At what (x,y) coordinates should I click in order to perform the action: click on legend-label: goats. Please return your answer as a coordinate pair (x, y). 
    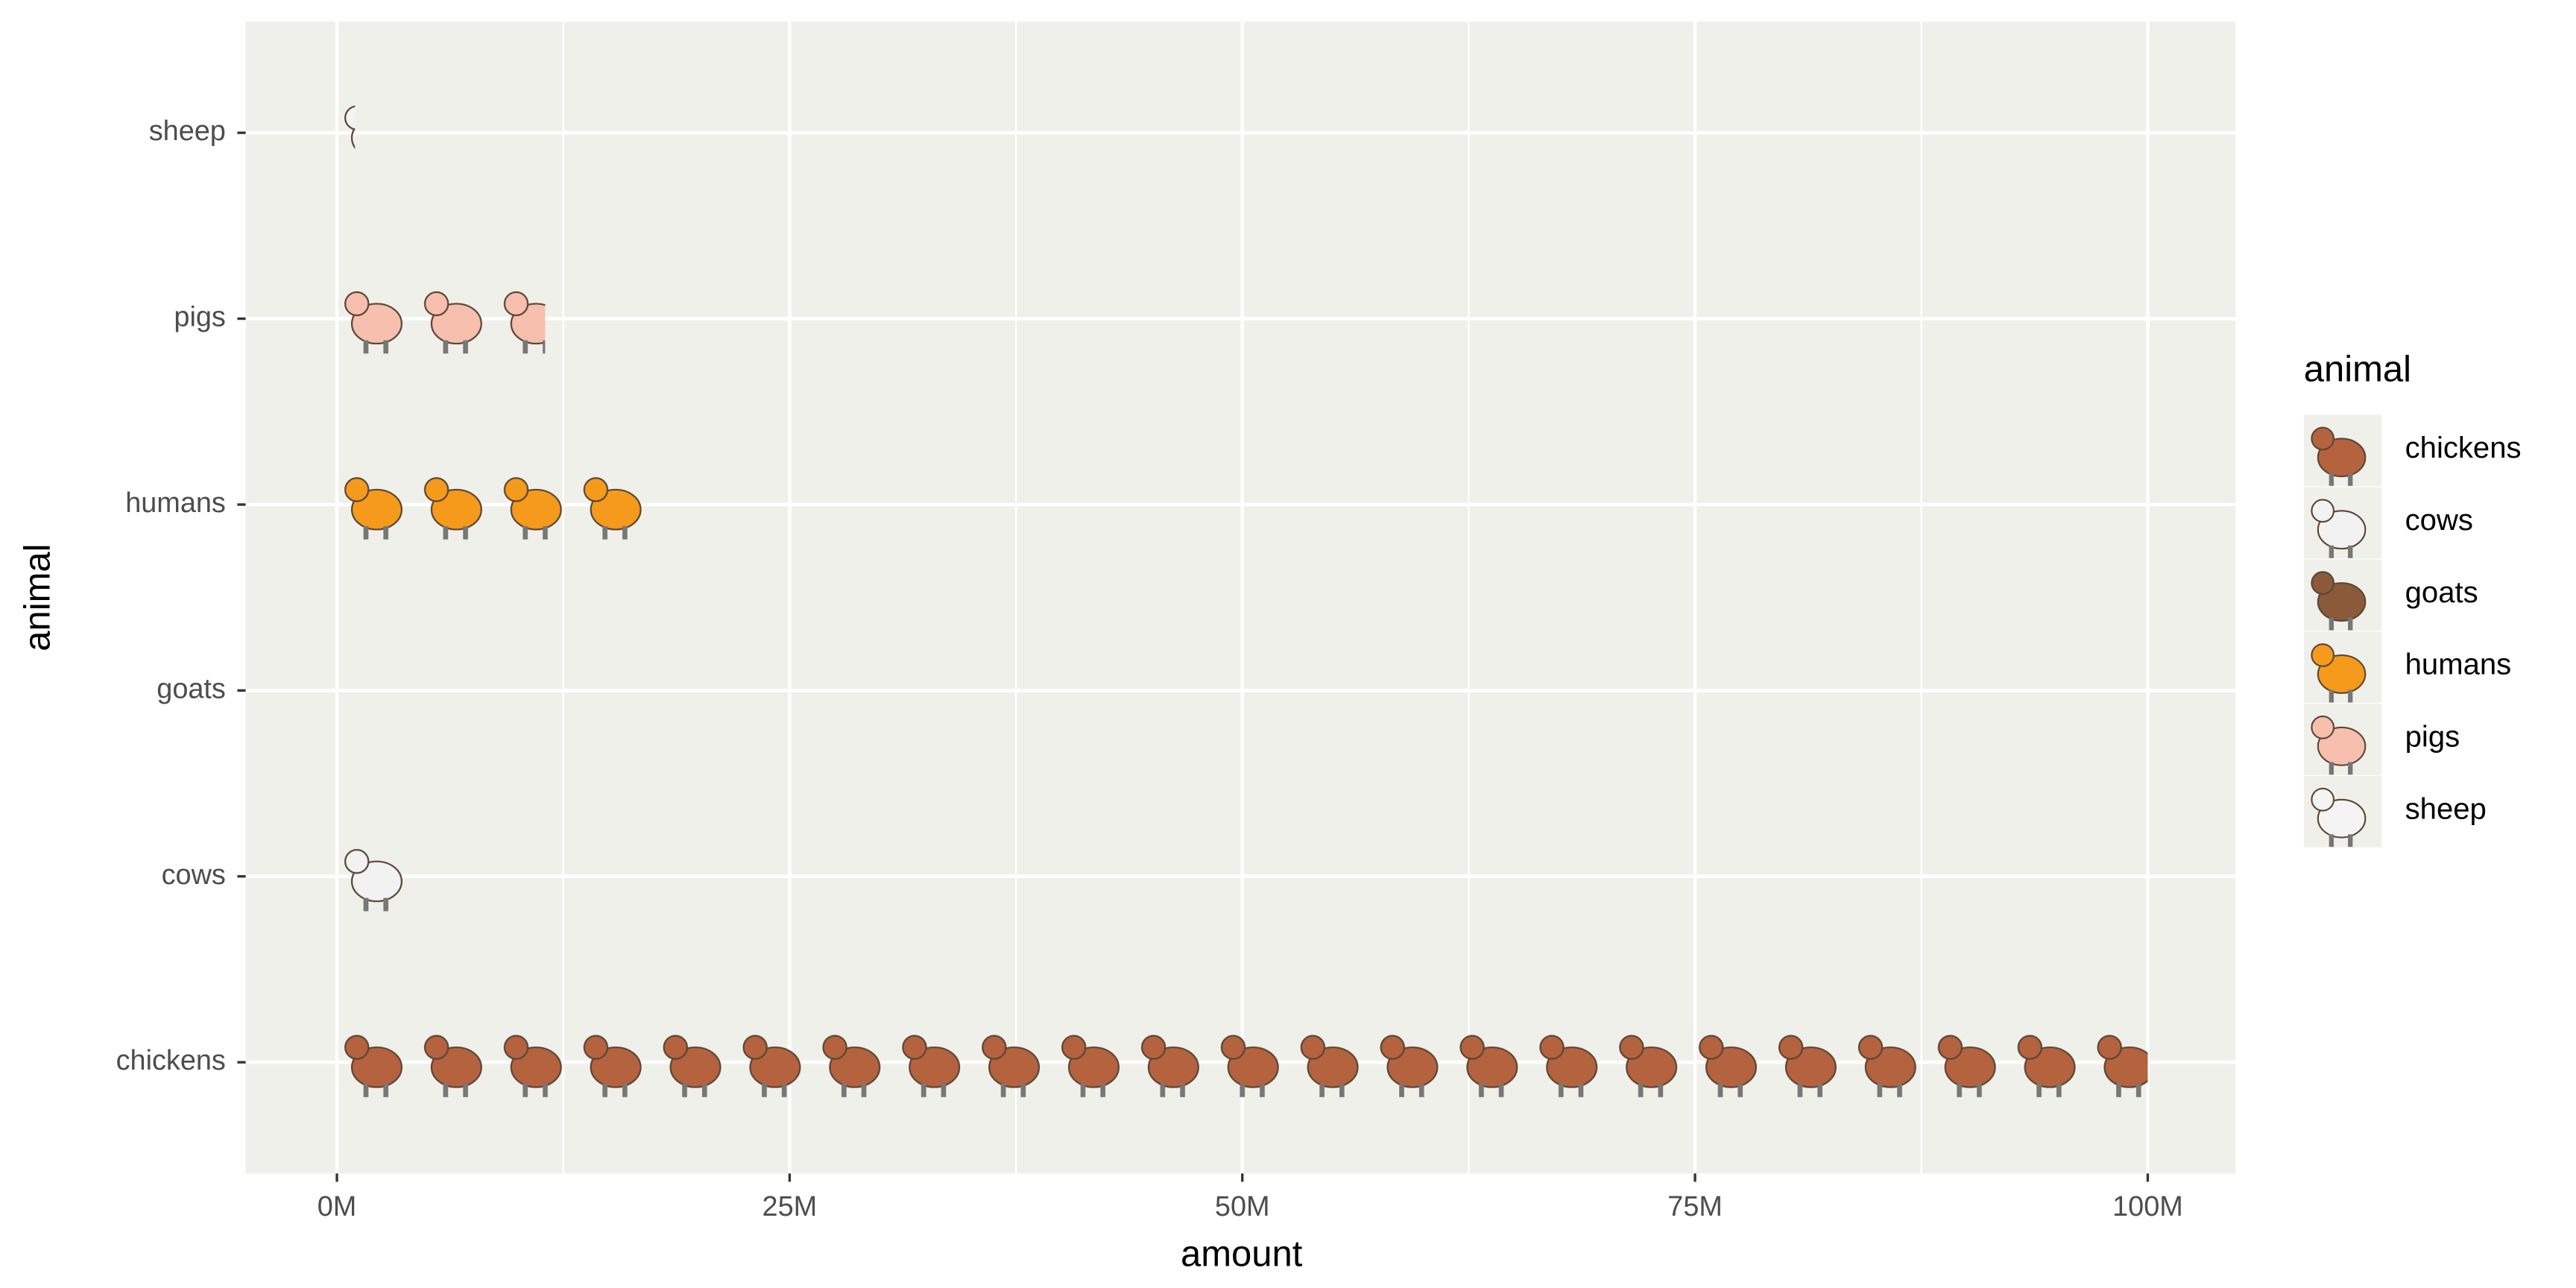
    Looking at the image, I should click on (2441, 592).